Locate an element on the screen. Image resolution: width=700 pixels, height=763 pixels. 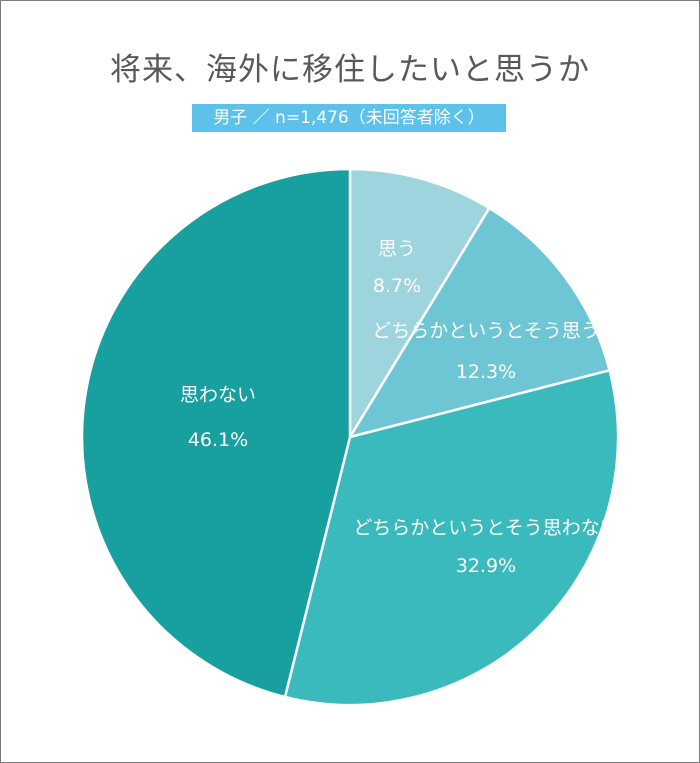
slice-value-label: 12.3% is located at coordinates (486, 372).